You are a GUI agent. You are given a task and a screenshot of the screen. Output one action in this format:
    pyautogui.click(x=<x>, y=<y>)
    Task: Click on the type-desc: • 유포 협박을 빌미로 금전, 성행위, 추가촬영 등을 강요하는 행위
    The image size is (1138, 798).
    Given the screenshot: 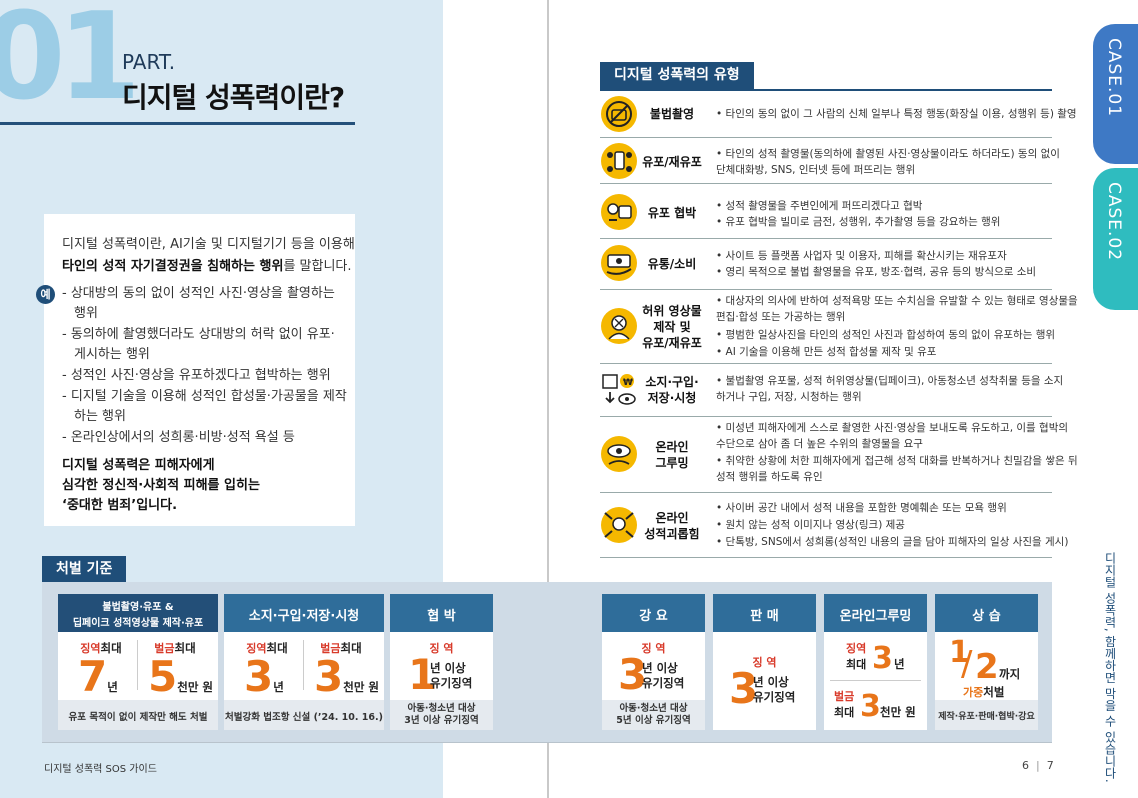 What is the action you would take?
    pyautogui.click(x=858, y=222)
    